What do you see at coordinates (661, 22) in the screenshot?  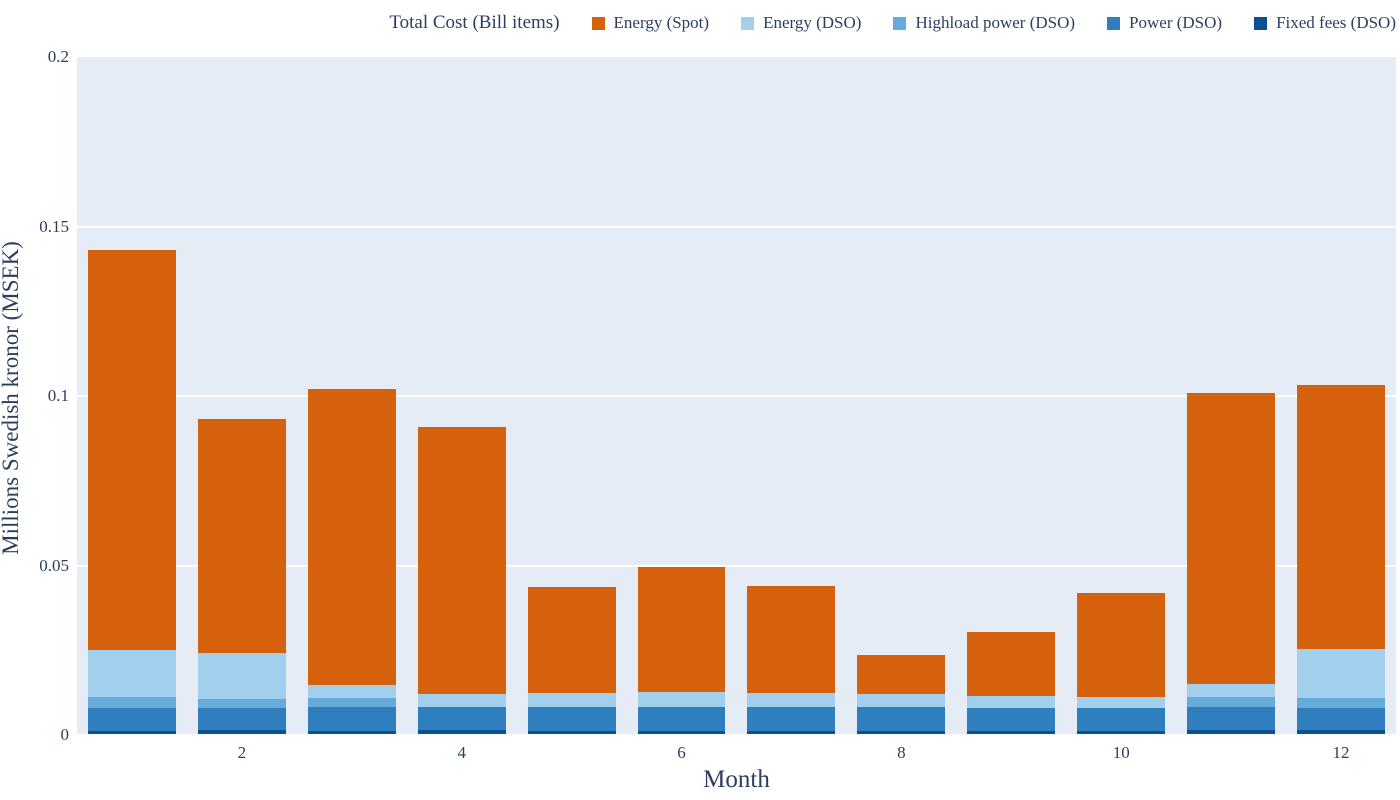 I see `legend-label: Energy (Spot)` at bounding box center [661, 22].